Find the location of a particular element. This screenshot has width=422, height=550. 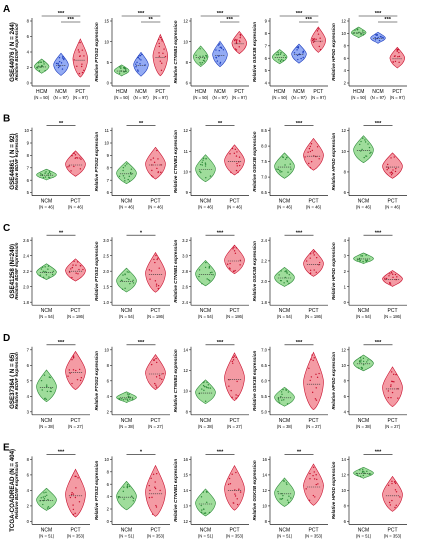

y-tick-label: 4 is located at coordinates (266, 83).